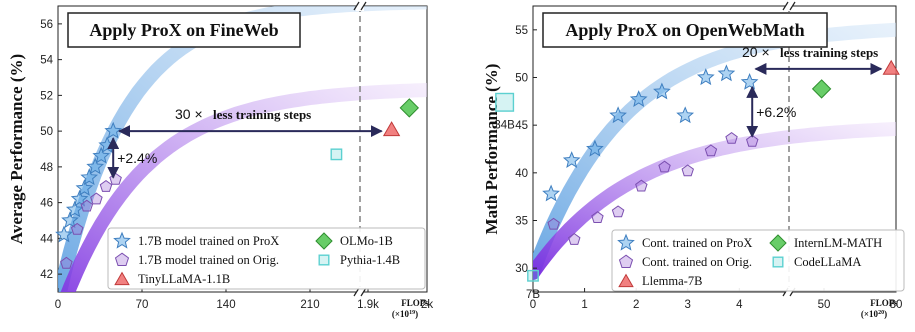 Image resolution: width=915 pixels, height=332 pixels. Describe the element at coordinates (46, 275) in the screenshot. I see `y-tick-label: 42` at that location.